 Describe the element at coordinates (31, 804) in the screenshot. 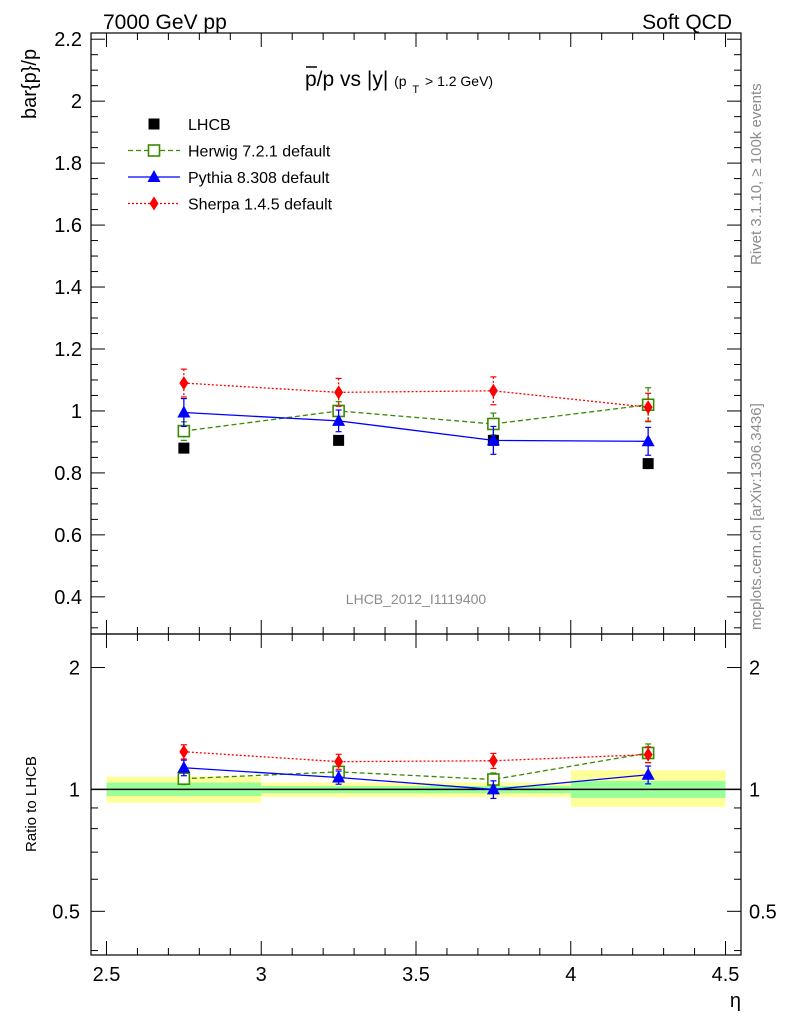

I see `ratio-ylabel: Ratio to LHCB` at that location.